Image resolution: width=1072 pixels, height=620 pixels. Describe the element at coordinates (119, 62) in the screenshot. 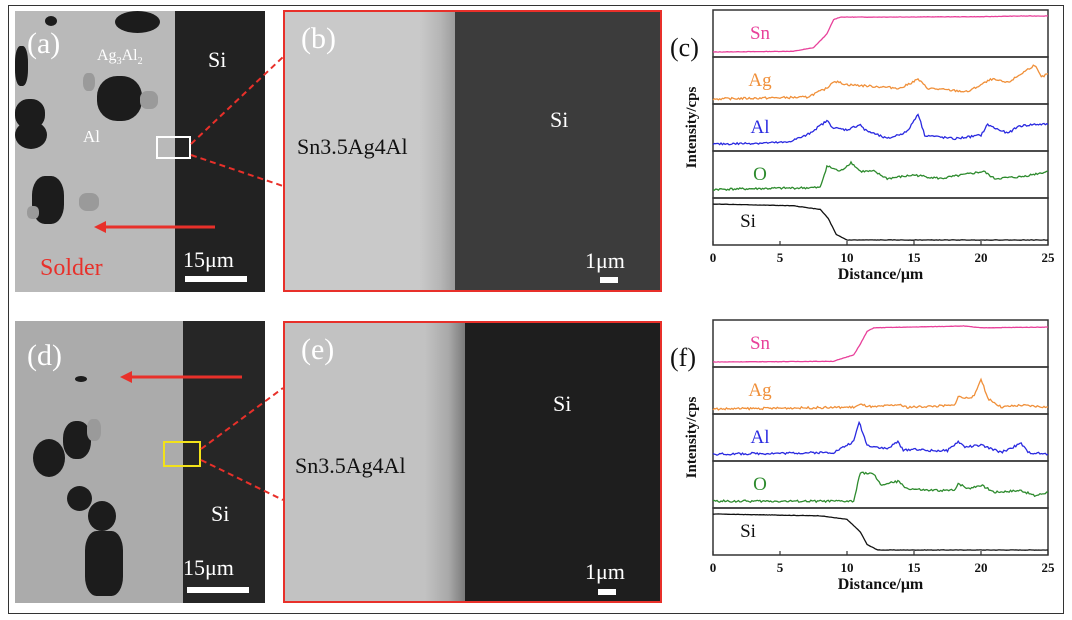

I see `ag3al2-sub: 3` at that location.